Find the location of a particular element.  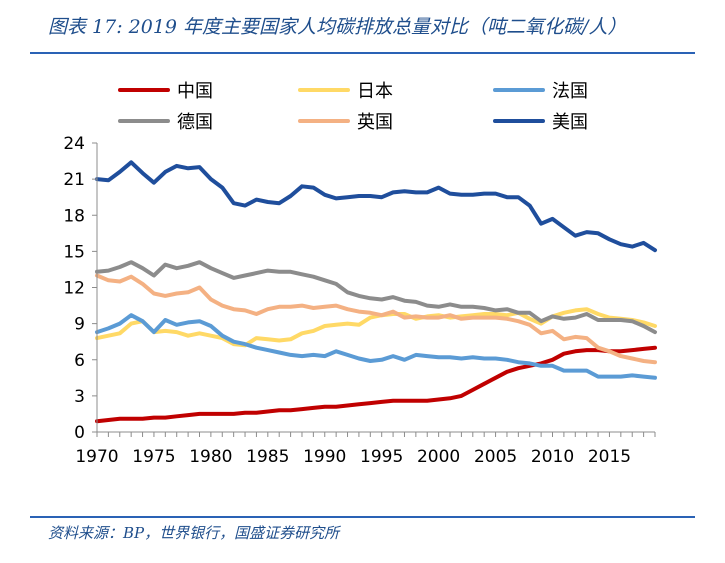

x-tick-label: 2000 is located at coordinates (438, 457).